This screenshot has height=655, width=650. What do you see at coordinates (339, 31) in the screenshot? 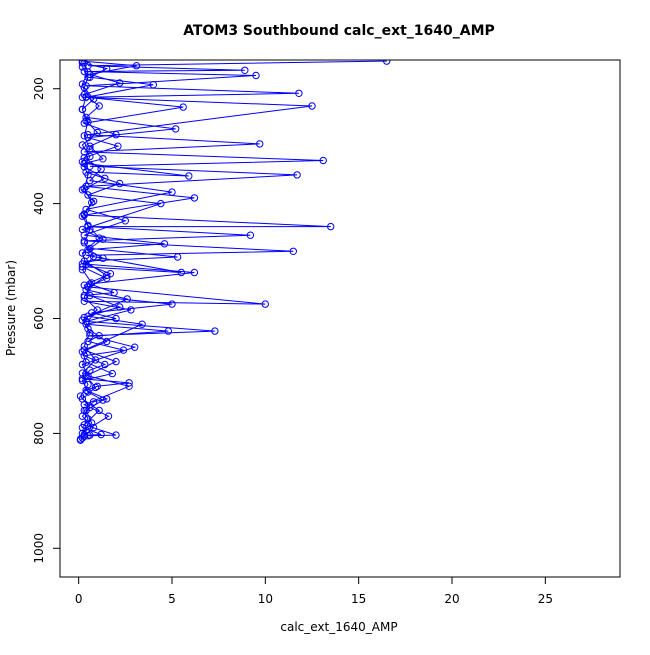
I see `chart-title: ATOM3 Southbound calc_ext_1640_AMP` at bounding box center [339, 31].